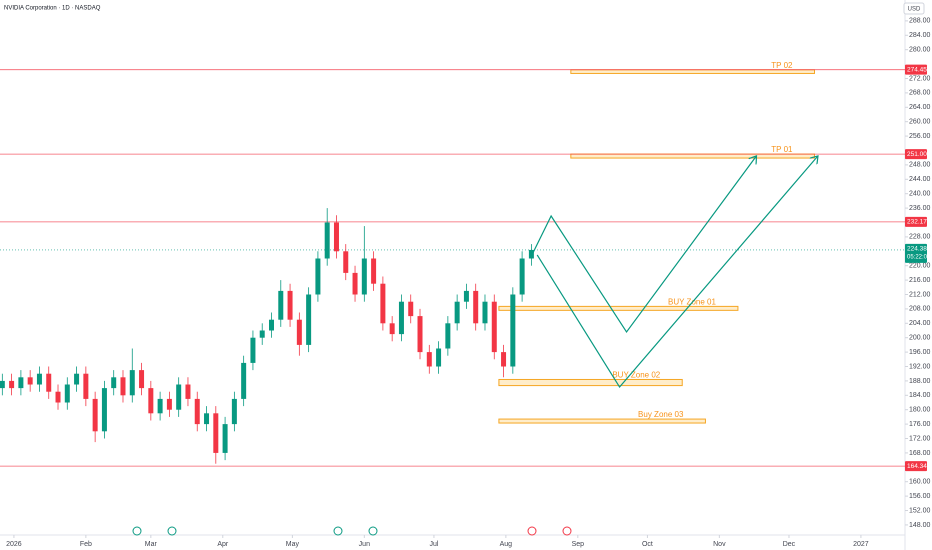 This screenshot has height=550, width=932. What do you see at coordinates (364, 544) in the screenshot?
I see `x-tick-label: Jun` at bounding box center [364, 544].